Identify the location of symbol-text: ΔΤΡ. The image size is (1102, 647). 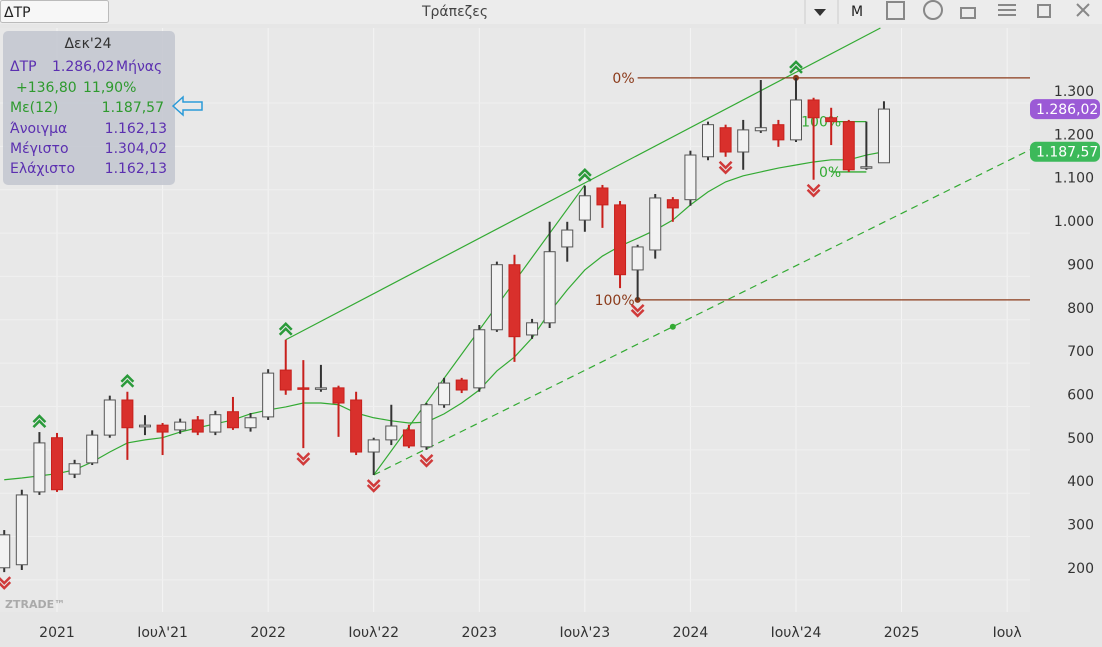
(17, 13).